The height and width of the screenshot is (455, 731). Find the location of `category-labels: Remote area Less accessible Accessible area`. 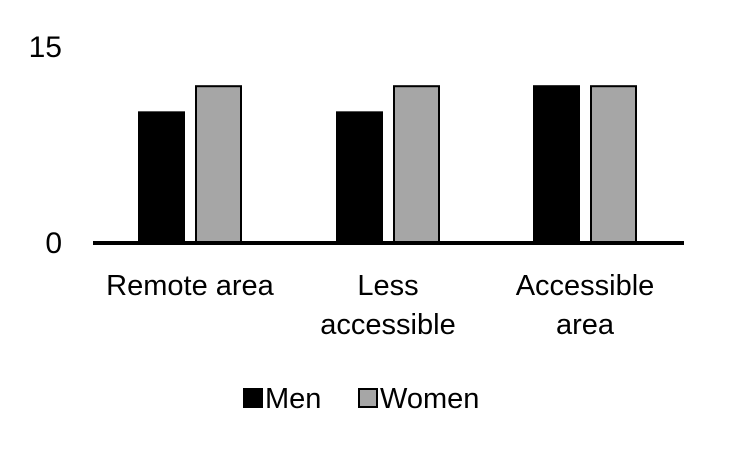

category-labels: Remote area Less accessible Accessible area is located at coordinates (380, 305).